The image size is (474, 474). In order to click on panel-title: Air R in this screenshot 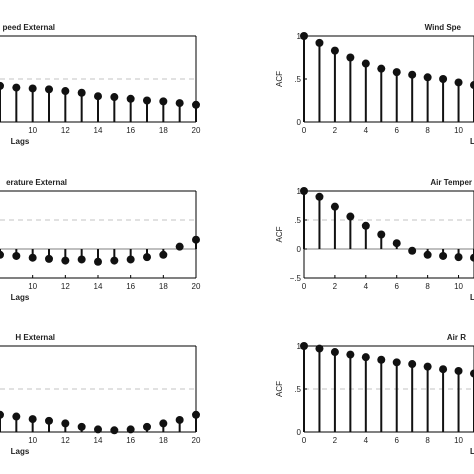, I will do `click(456, 337)`.